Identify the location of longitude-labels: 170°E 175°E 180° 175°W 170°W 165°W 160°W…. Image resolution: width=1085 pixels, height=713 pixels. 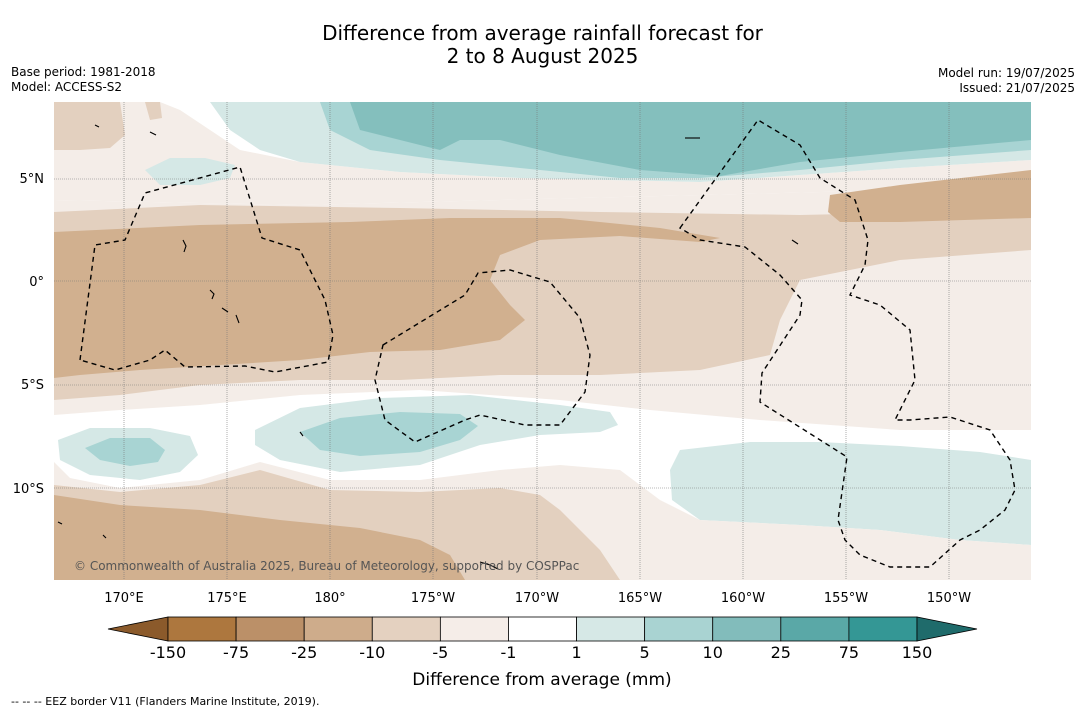
(537, 598).